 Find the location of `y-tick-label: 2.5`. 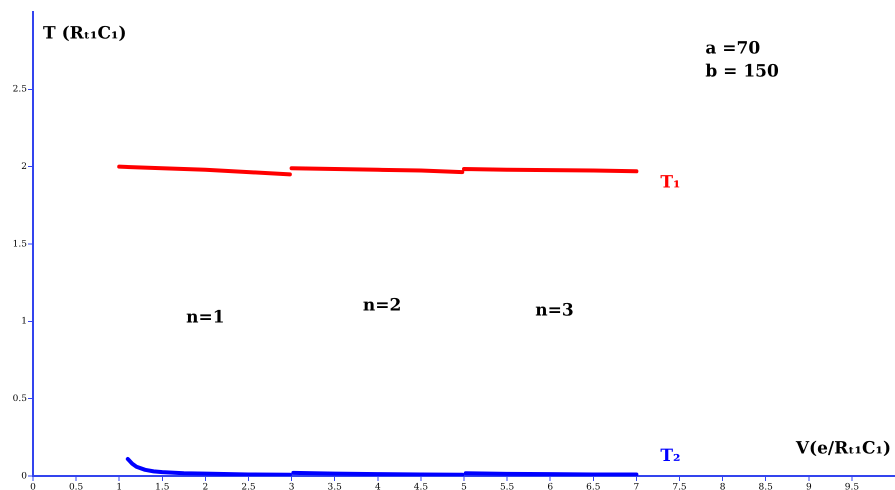

y-tick-label: 2.5 is located at coordinates (20, 89).